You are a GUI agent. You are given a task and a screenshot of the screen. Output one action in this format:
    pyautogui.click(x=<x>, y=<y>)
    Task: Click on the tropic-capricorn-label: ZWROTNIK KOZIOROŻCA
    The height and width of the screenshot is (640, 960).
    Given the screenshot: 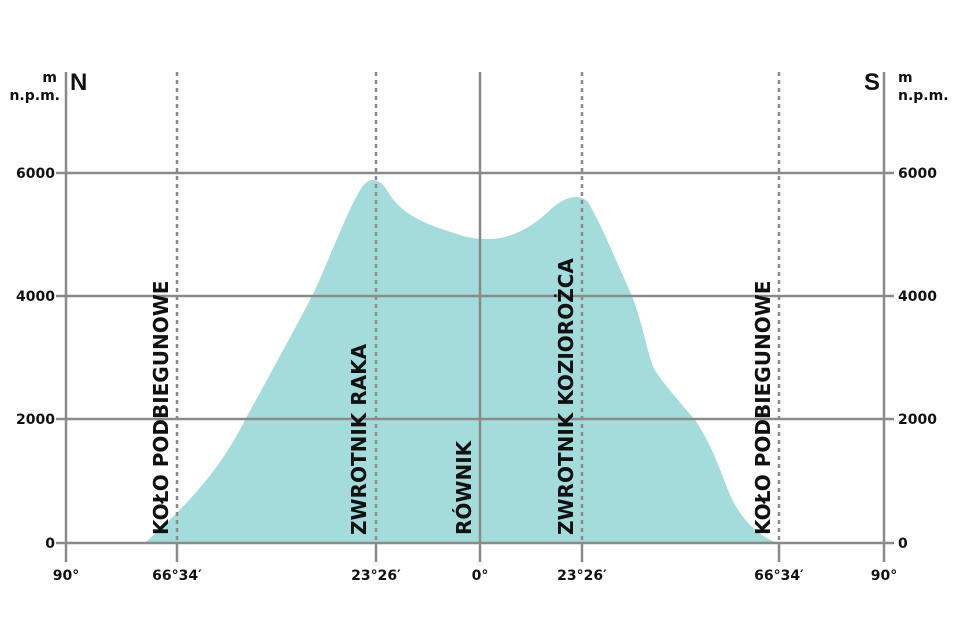 What is the action you would take?
    pyautogui.click(x=566, y=396)
    